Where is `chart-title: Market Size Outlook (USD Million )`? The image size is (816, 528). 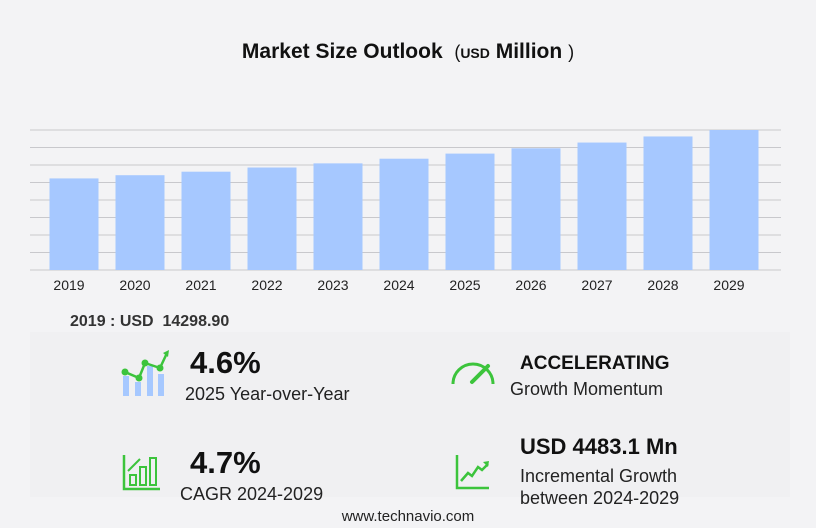 chart-title: Market Size Outlook (USD Million ) is located at coordinates (408, 51).